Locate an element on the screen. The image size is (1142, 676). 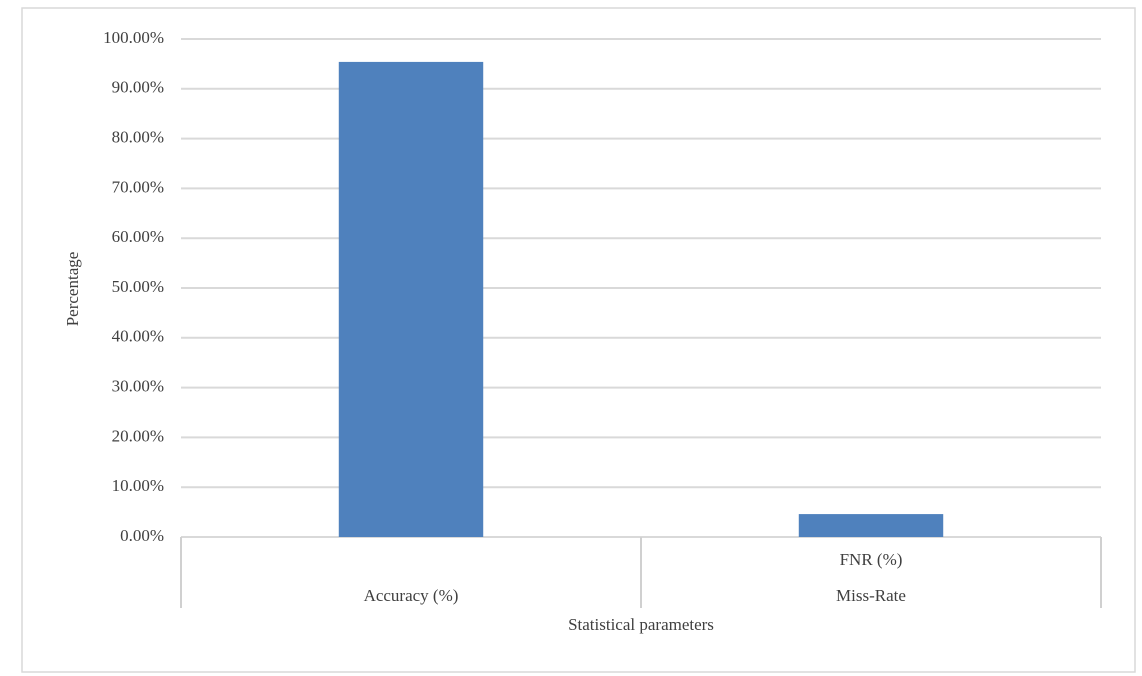
y-tick-label: 20.00% is located at coordinates (138, 435).